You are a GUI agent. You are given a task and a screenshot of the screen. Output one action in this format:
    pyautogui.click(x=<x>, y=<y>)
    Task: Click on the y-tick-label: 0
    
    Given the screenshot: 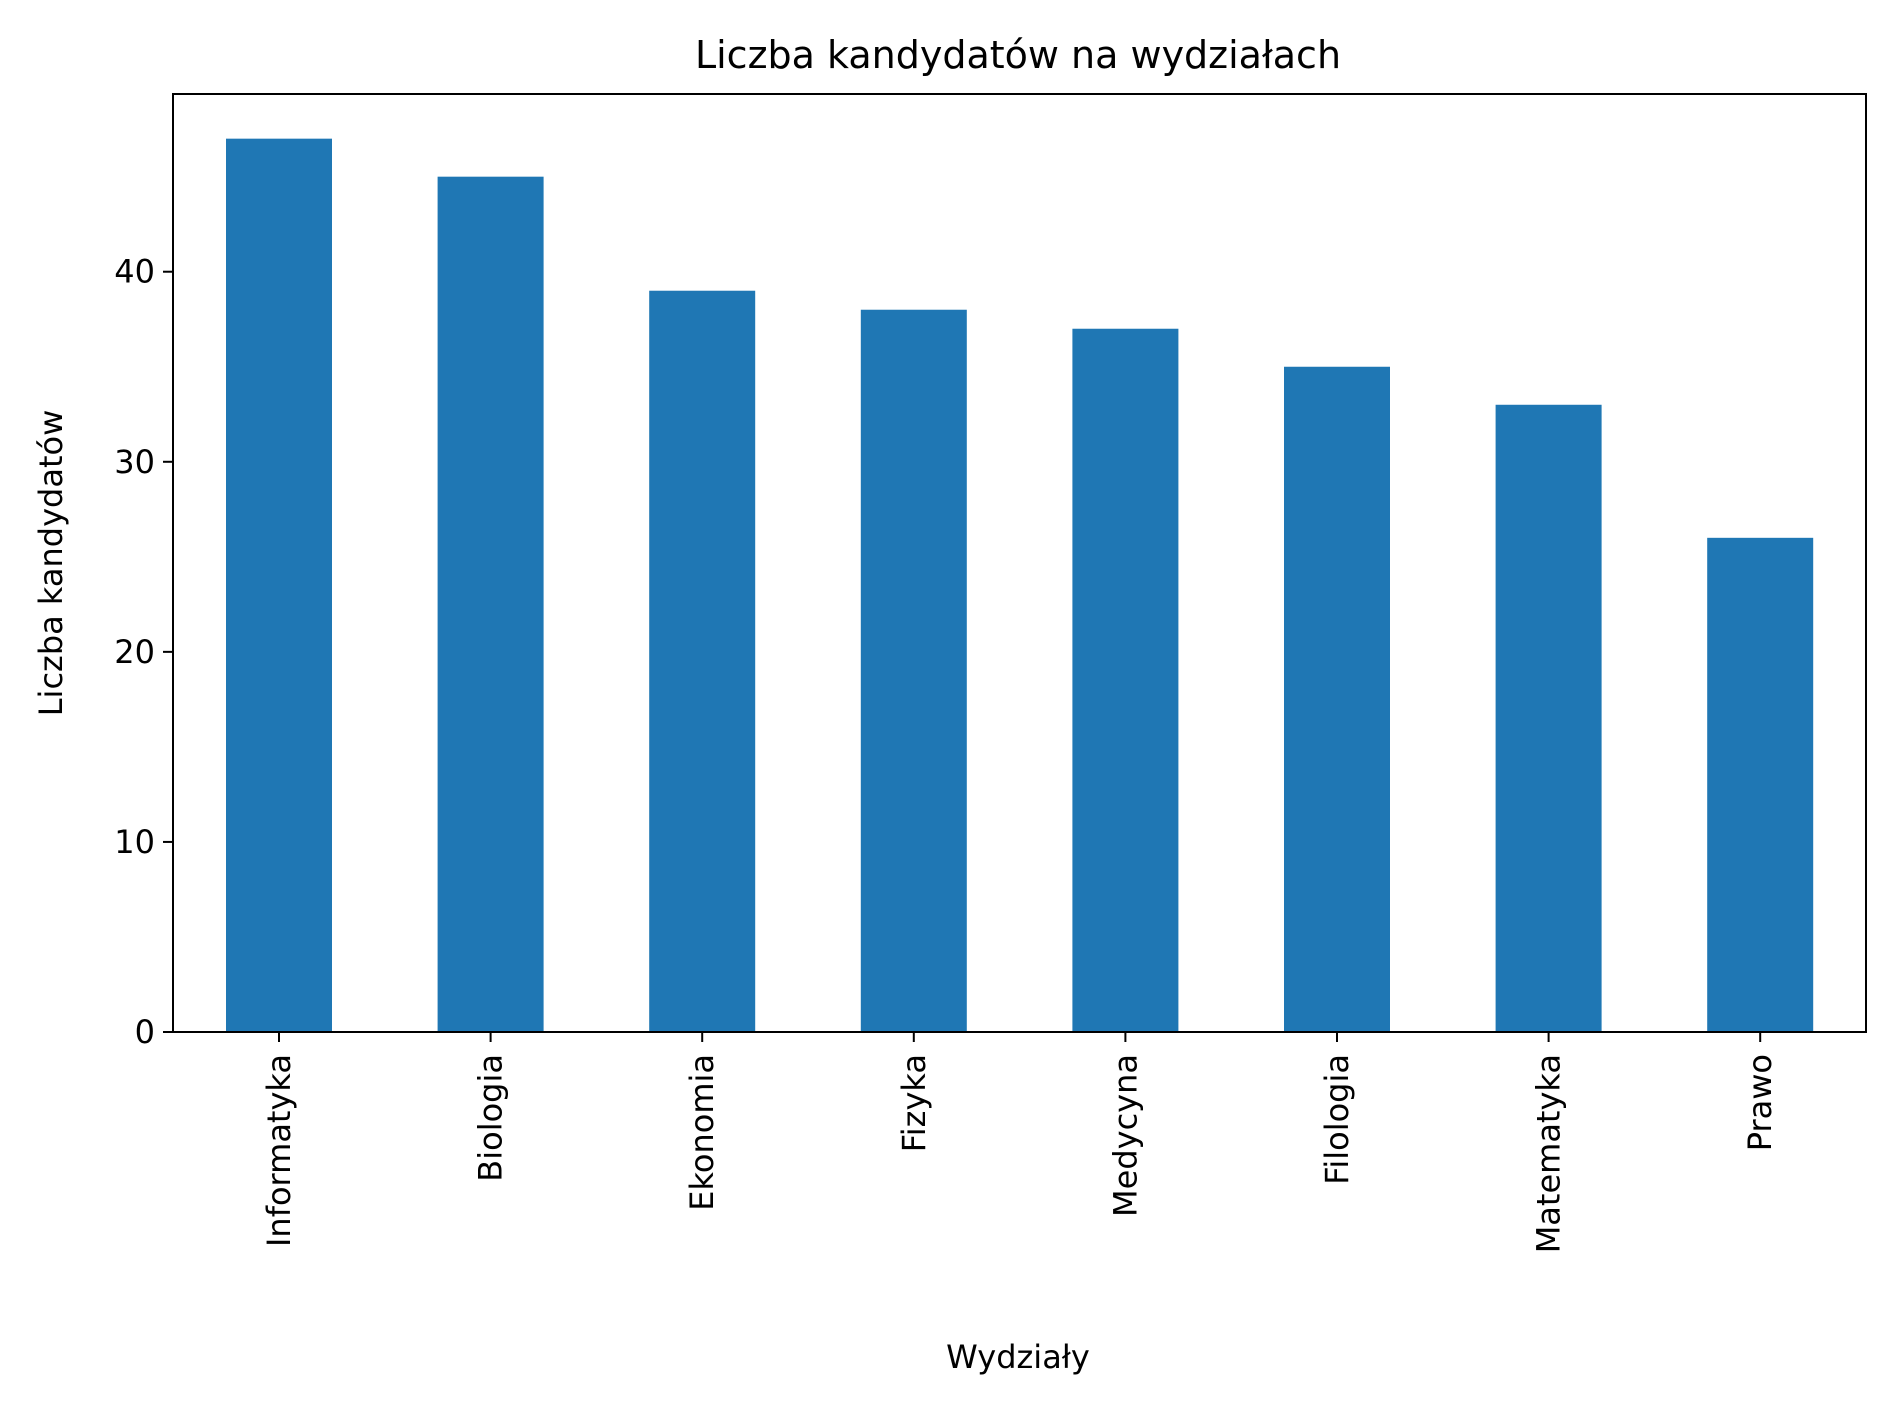 What is the action you would take?
    pyautogui.click(x=145, y=1032)
    